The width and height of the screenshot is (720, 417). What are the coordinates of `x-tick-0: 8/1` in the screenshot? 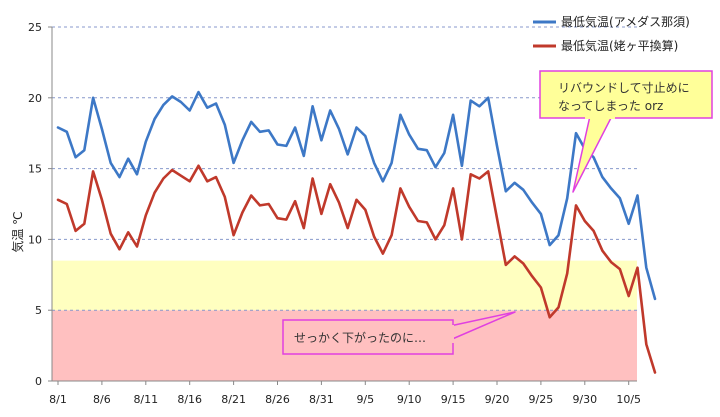 It's located at (58, 399).